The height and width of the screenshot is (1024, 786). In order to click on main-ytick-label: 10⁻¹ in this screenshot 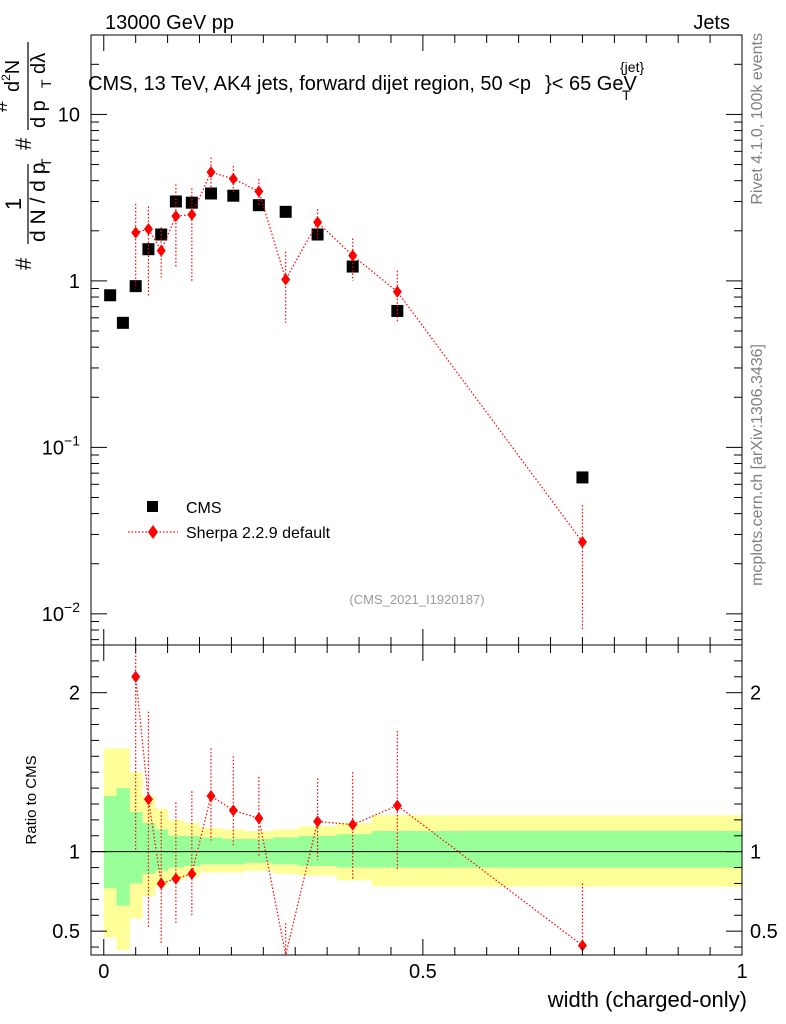, I will do `click(61, 445)`.